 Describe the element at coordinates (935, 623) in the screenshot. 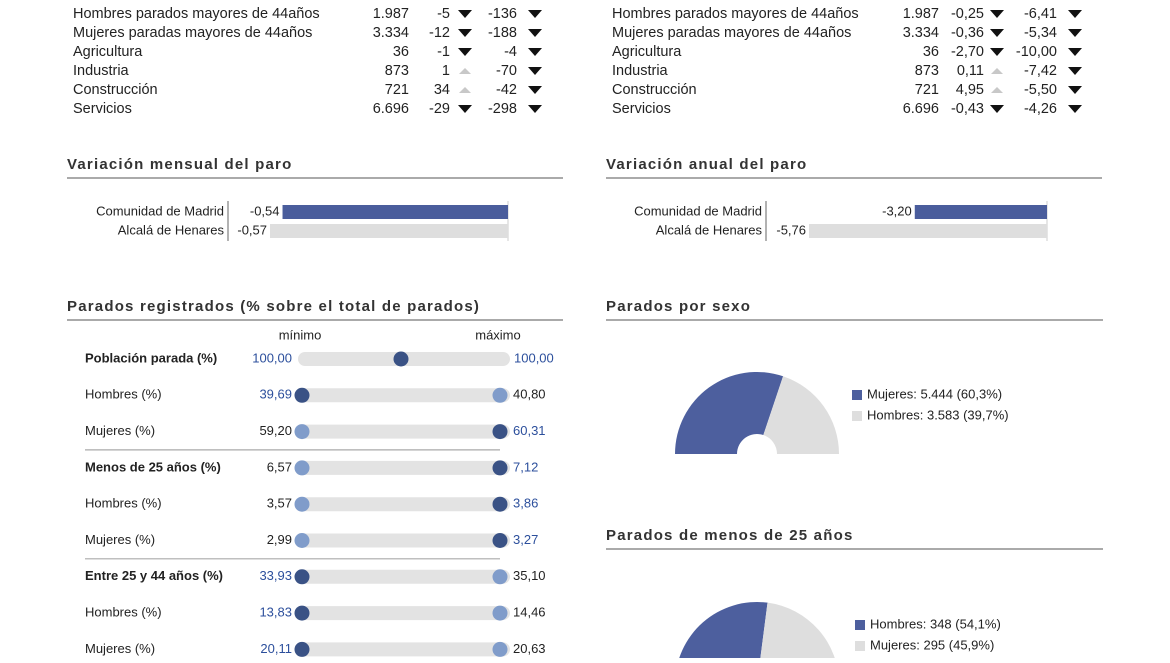

I see `legend-label: Hombres: 348 (54,1%)` at that location.